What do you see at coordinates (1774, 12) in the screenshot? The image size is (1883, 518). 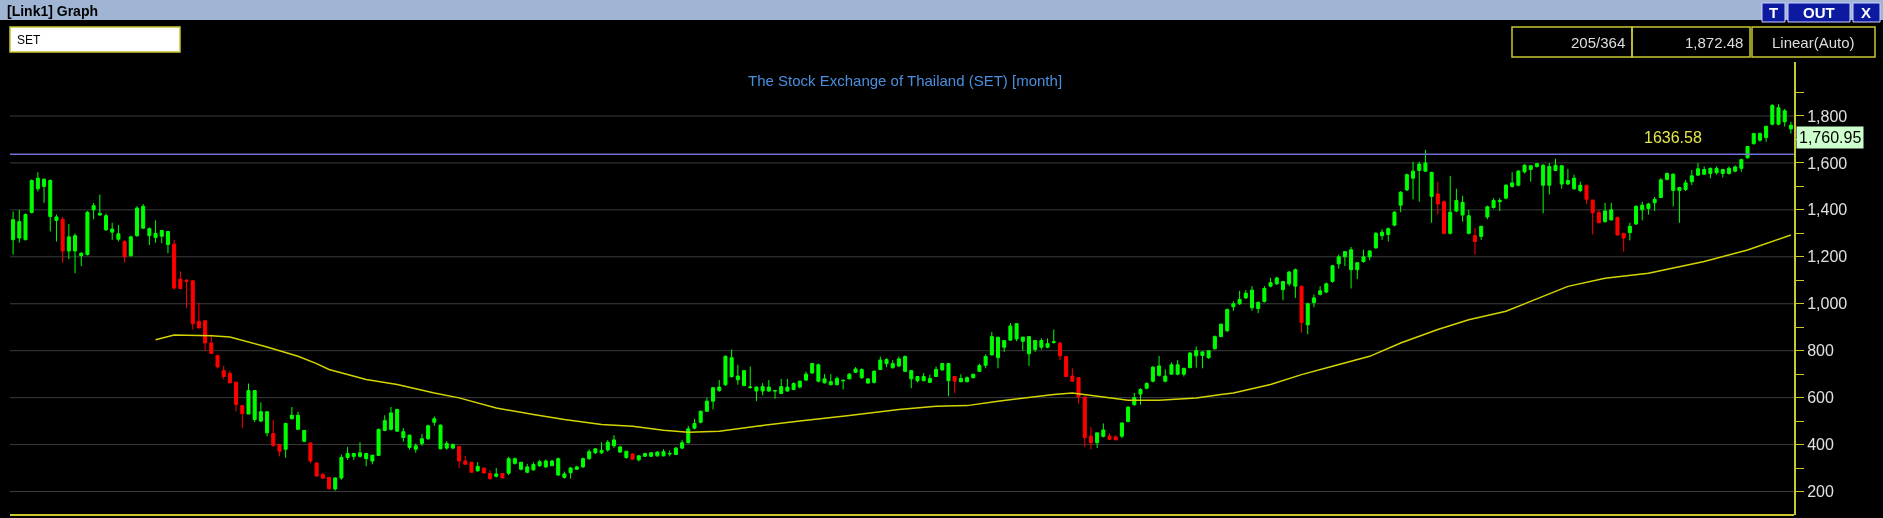 I see `text: T` at bounding box center [1774, 12].